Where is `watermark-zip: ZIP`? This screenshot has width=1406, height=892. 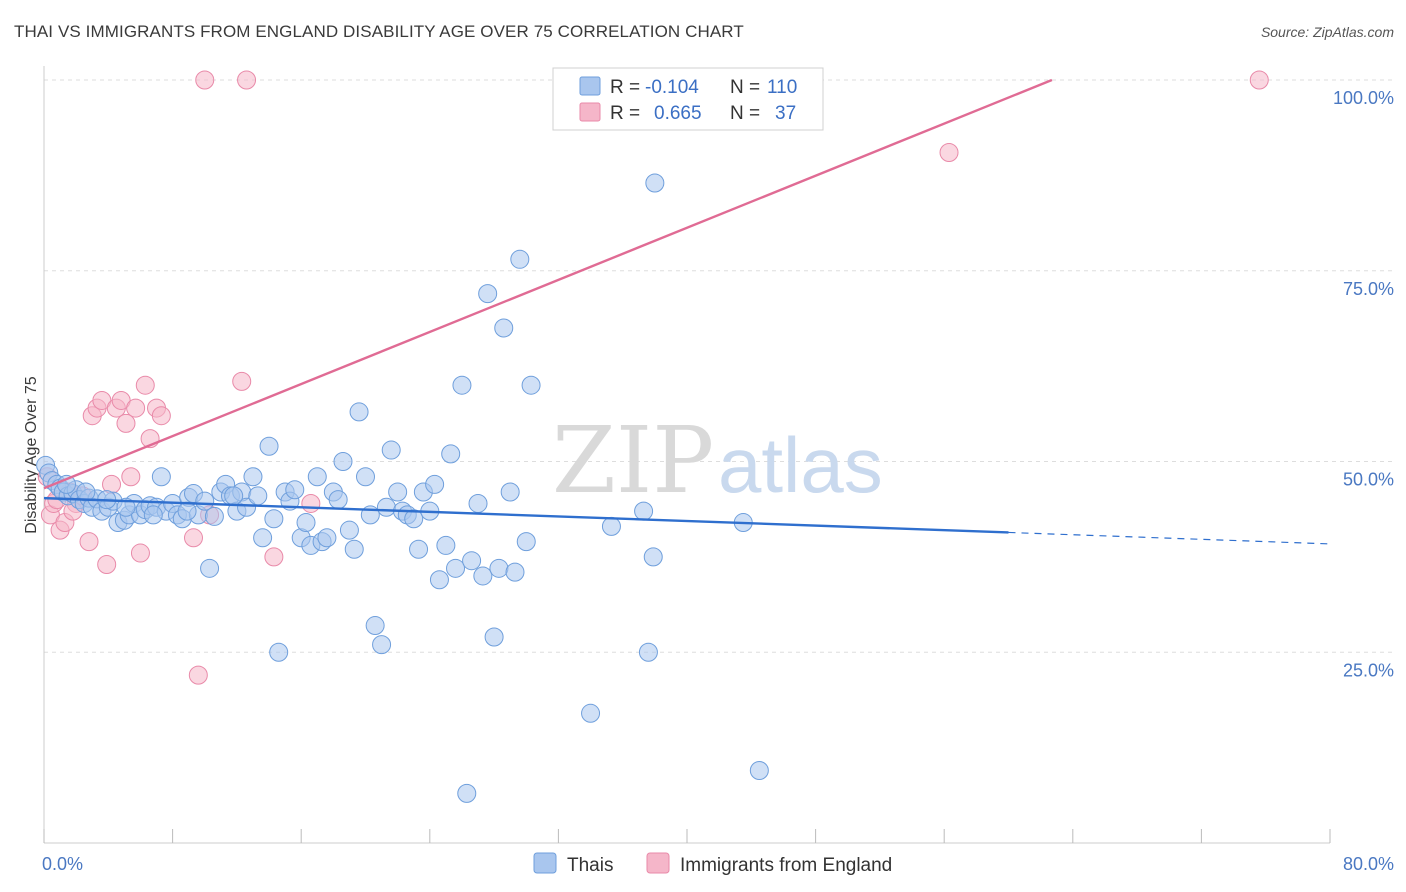
watermark-zip: ZIP is located at coordinates (633, 460).